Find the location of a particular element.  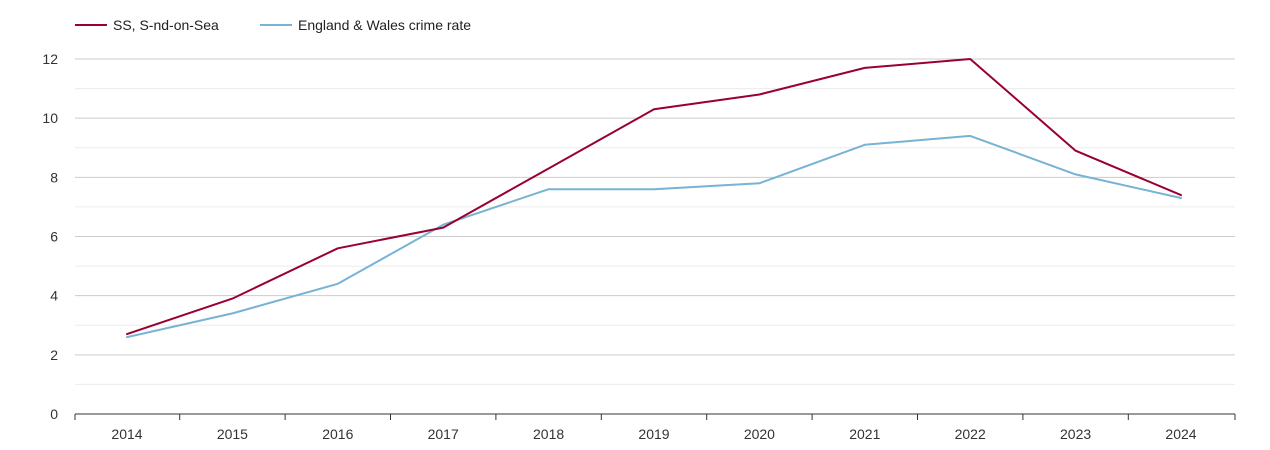

y-tick-label: 10 is located at coordinates (50, 118).